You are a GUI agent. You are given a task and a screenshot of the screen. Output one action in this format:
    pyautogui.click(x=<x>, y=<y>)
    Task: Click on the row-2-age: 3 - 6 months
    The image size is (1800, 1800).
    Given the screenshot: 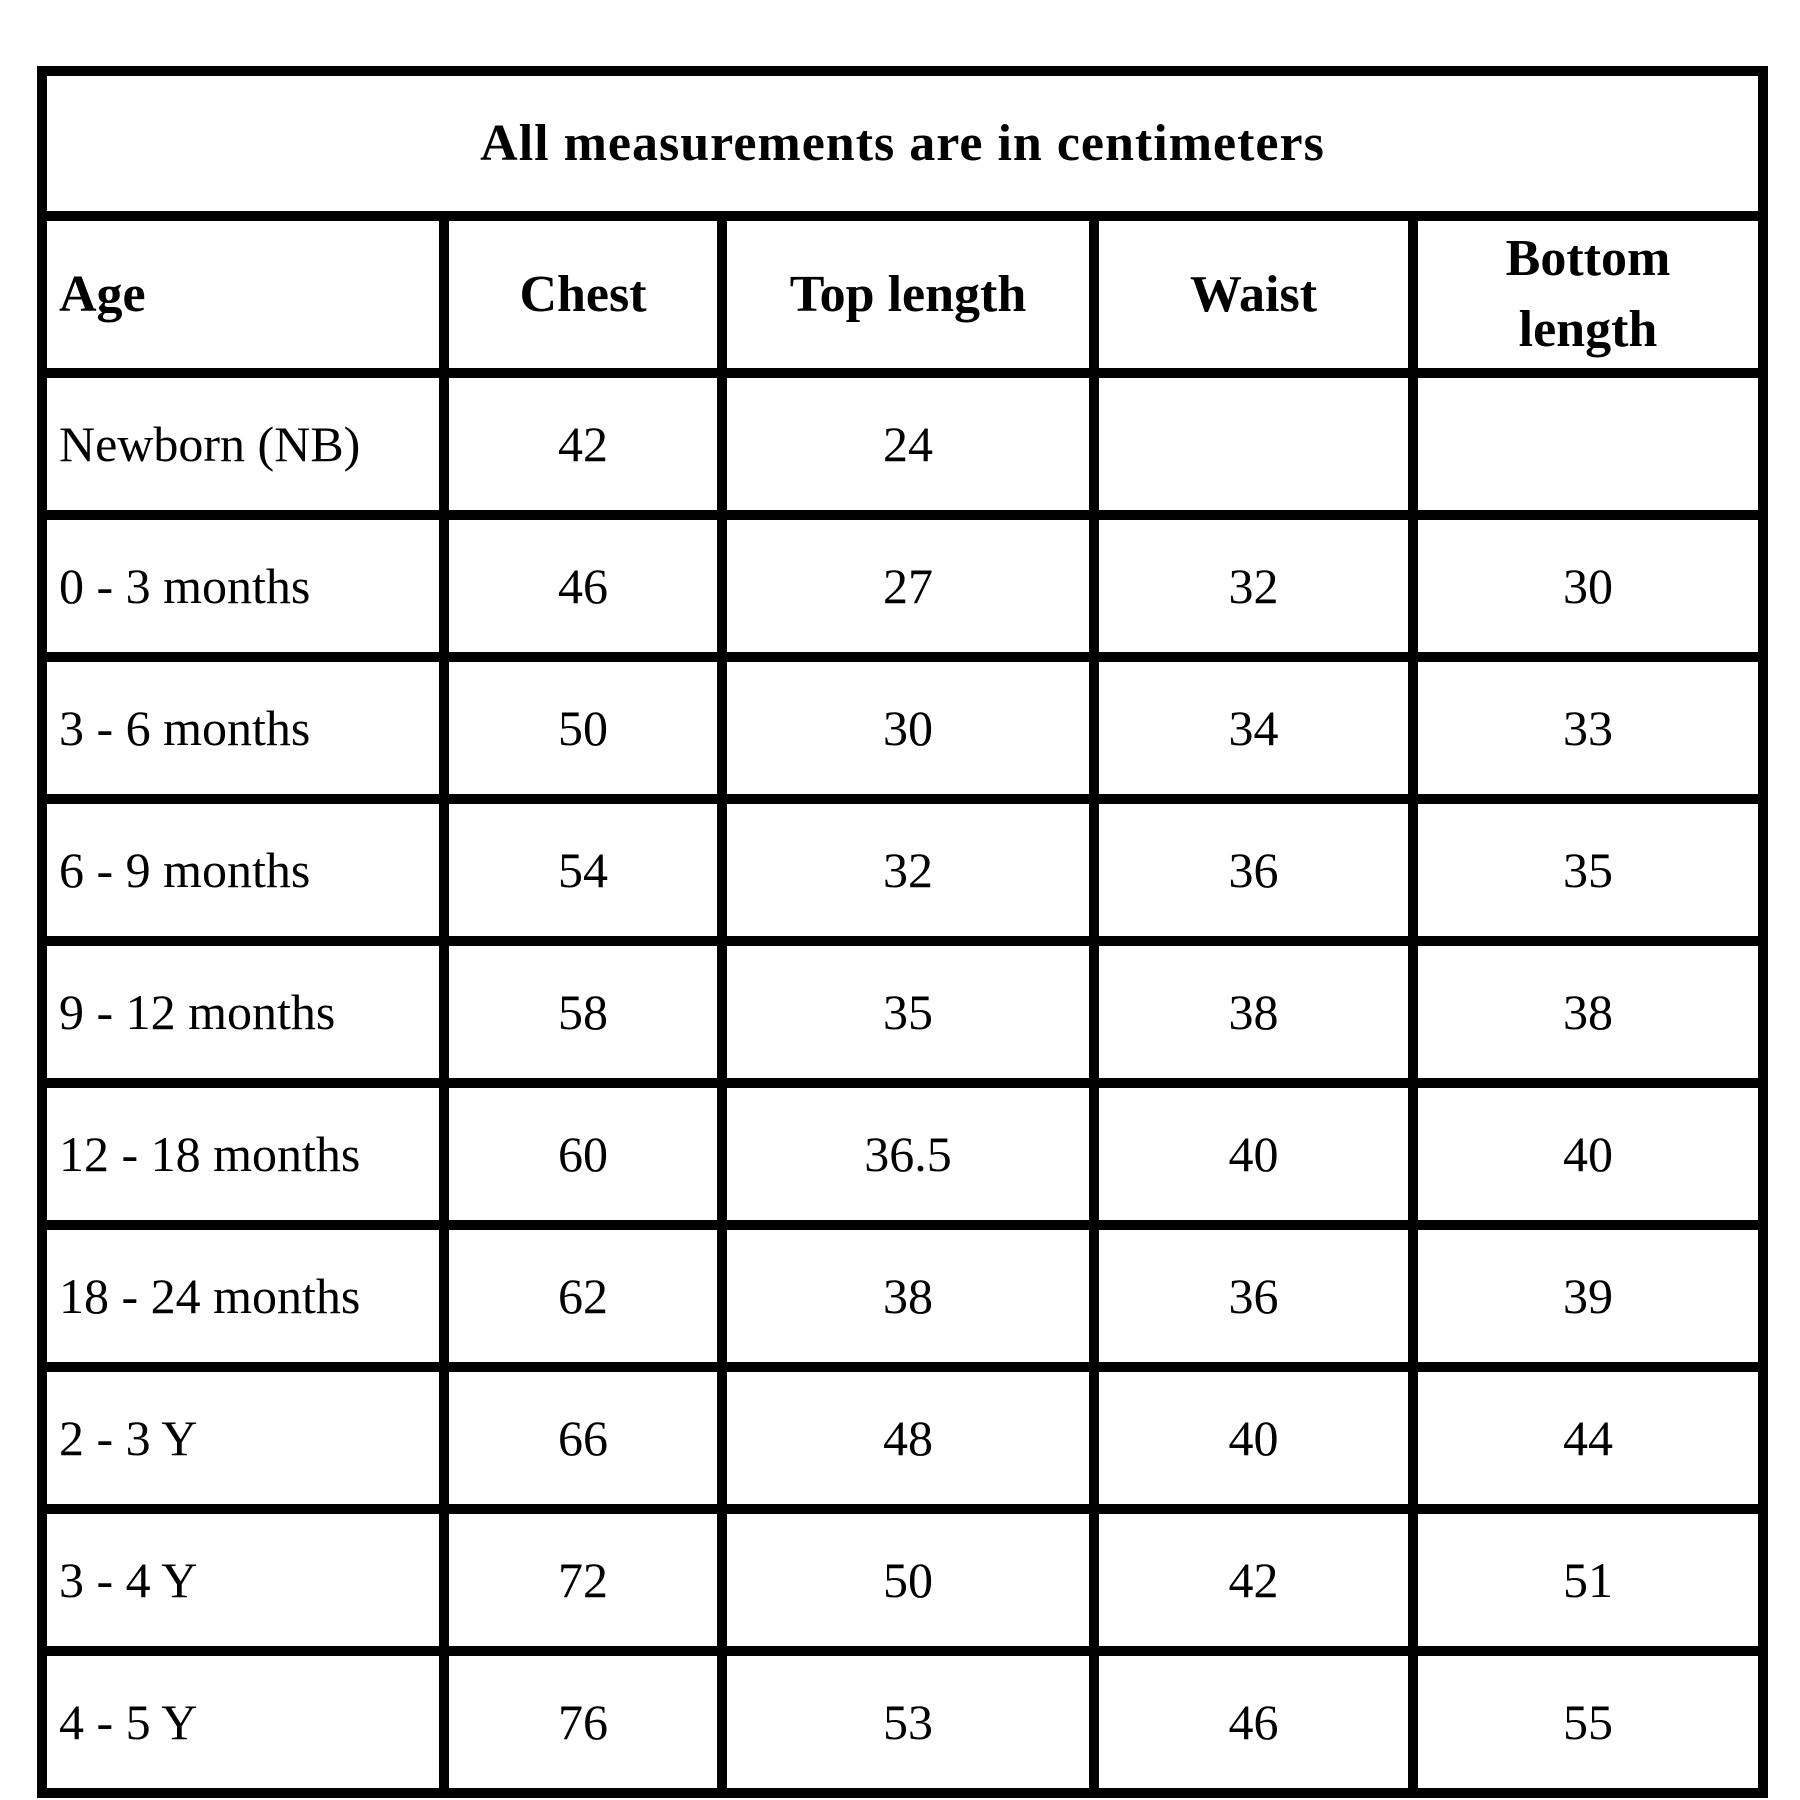 What is the action you would take?
    pyautogui.click(x=243, y=728)
    